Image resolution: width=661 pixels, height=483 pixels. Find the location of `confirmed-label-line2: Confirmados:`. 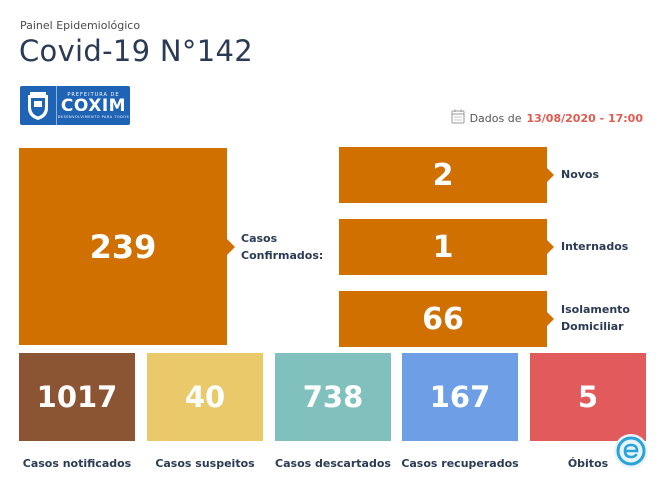

confirmed-label-line2: Confirmados: is located at coordinates (282, 255).